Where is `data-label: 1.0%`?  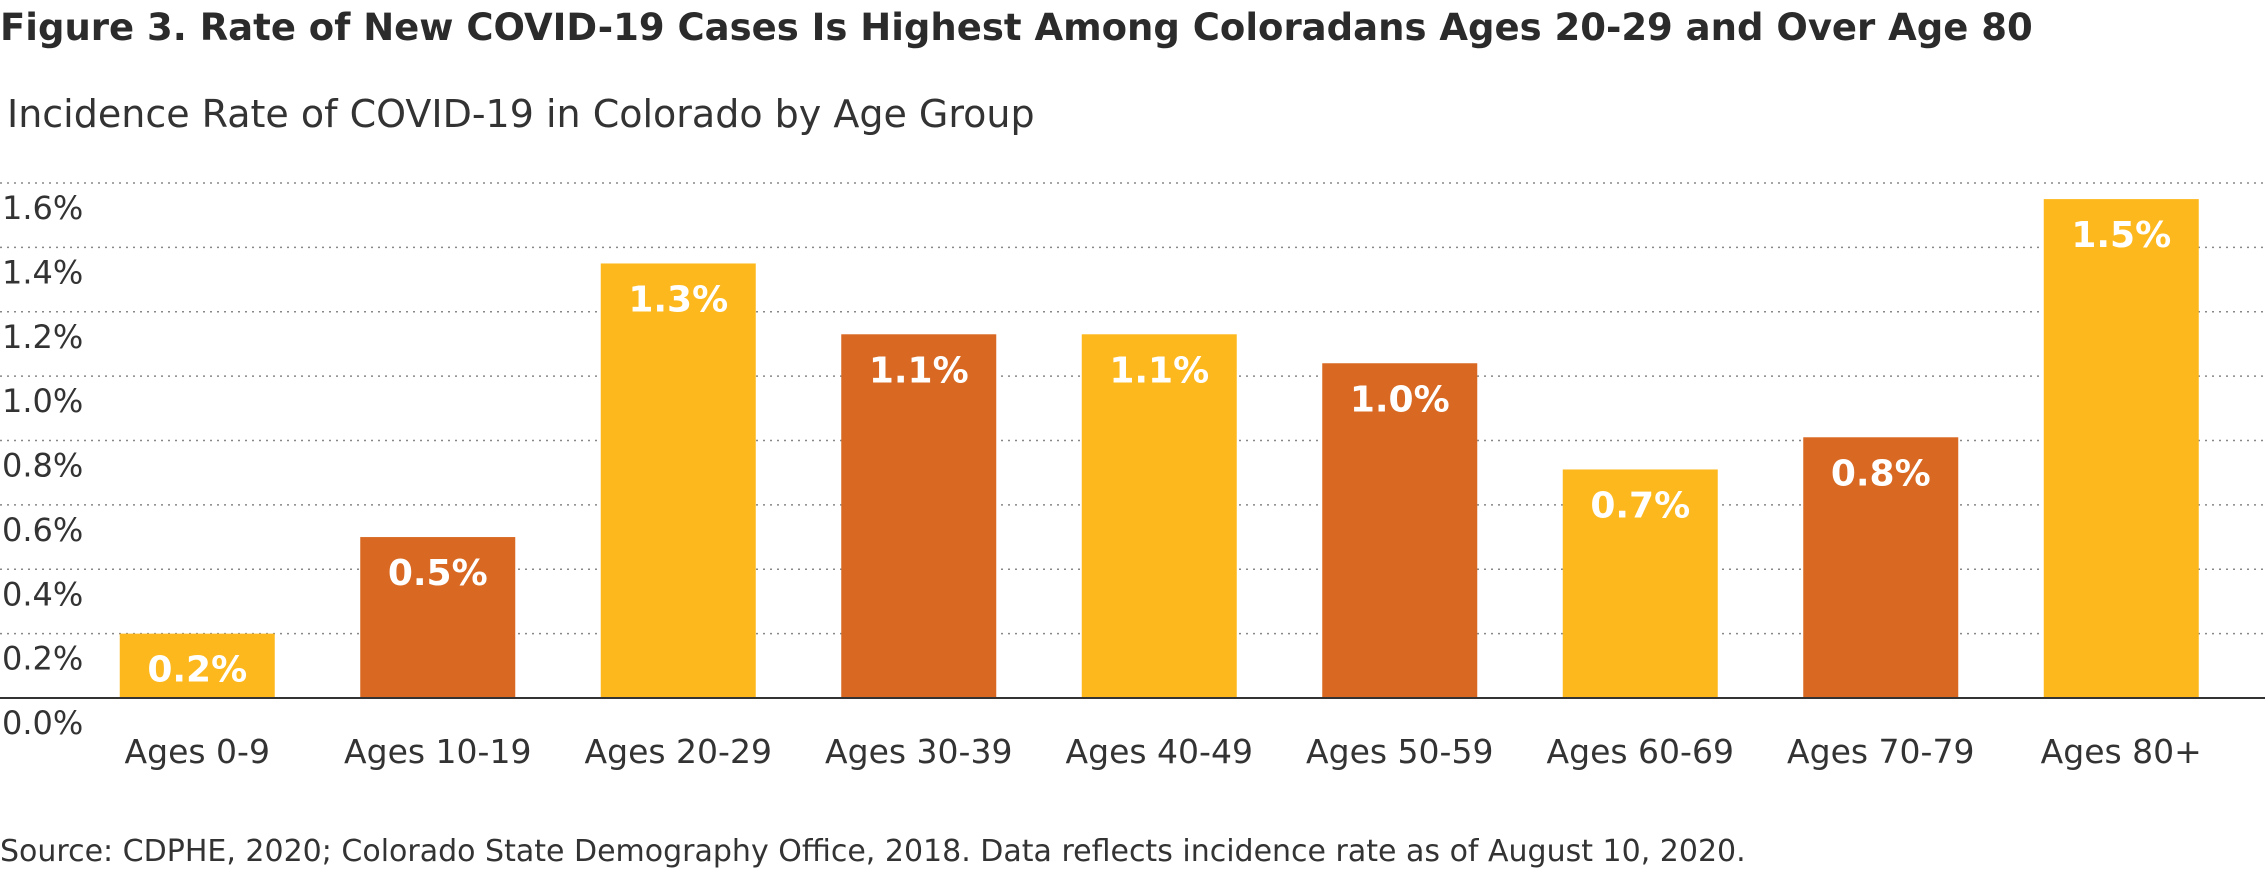 data-label: 1.0% is located at coordinates (1400, 399).